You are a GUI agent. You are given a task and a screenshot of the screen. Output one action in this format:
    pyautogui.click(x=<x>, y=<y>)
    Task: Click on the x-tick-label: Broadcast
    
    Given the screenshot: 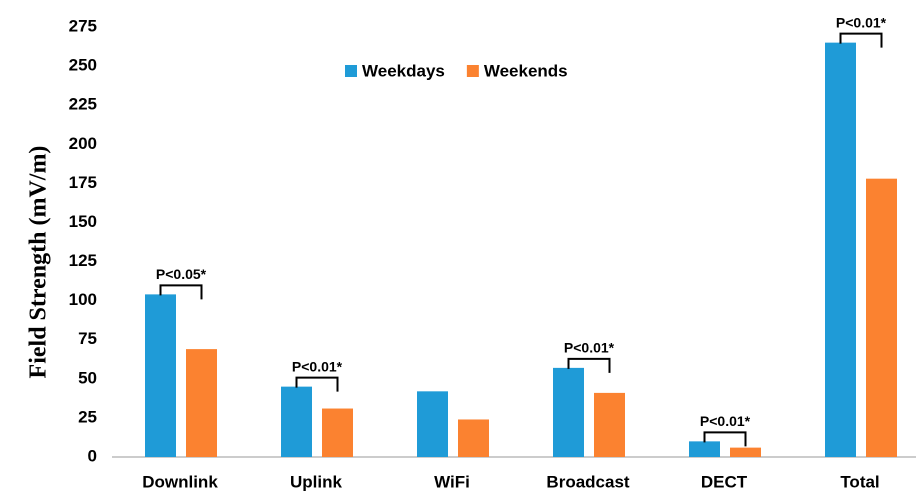 What is the action you would take?
    pyautogui.click(x=587, y=481)
    